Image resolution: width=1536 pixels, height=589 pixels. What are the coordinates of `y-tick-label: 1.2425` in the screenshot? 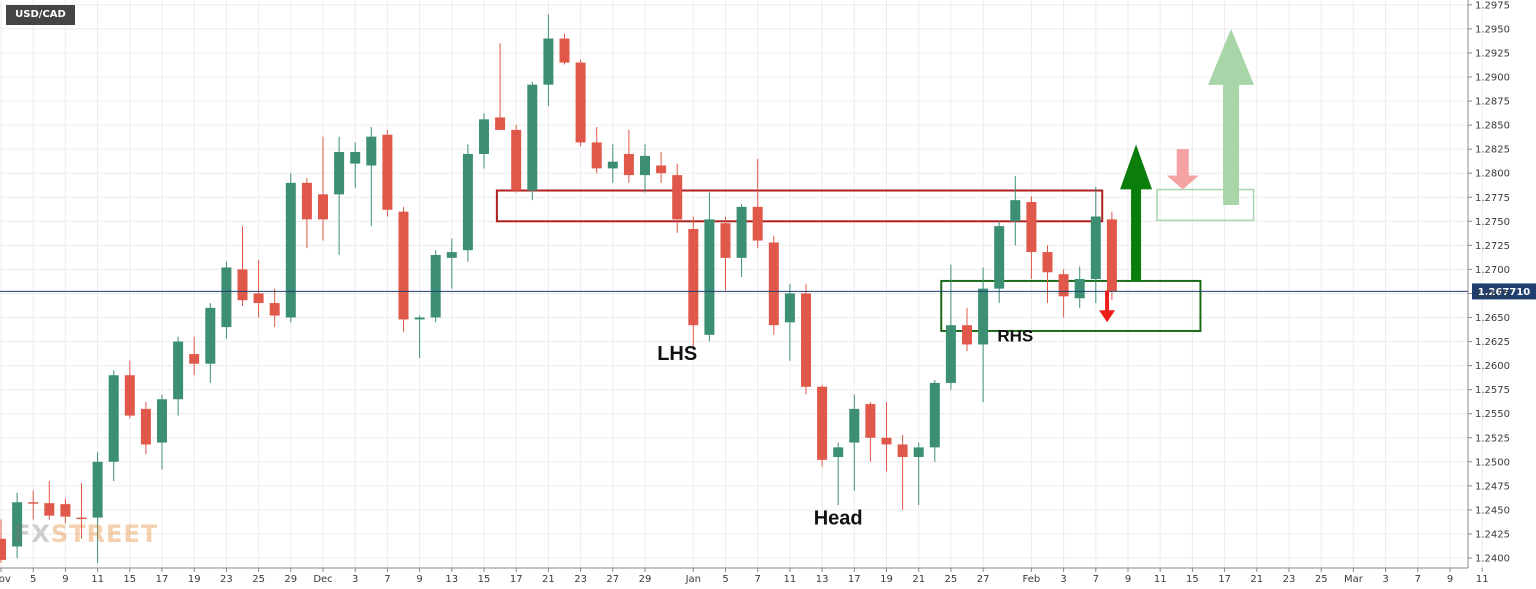 It's located at (1492, 534).